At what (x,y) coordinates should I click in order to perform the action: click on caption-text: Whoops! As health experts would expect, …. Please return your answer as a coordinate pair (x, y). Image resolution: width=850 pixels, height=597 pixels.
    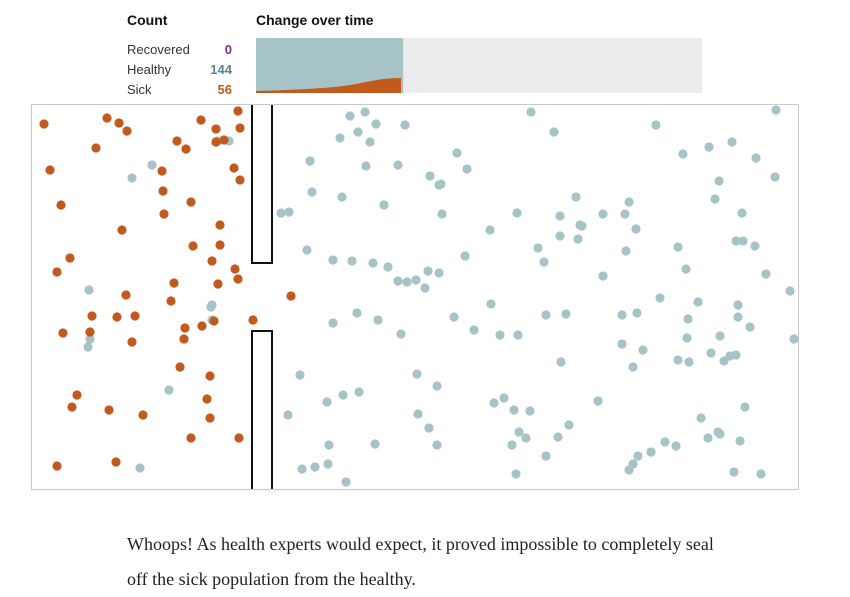
    Looking at the image, I should click on (420, 561).